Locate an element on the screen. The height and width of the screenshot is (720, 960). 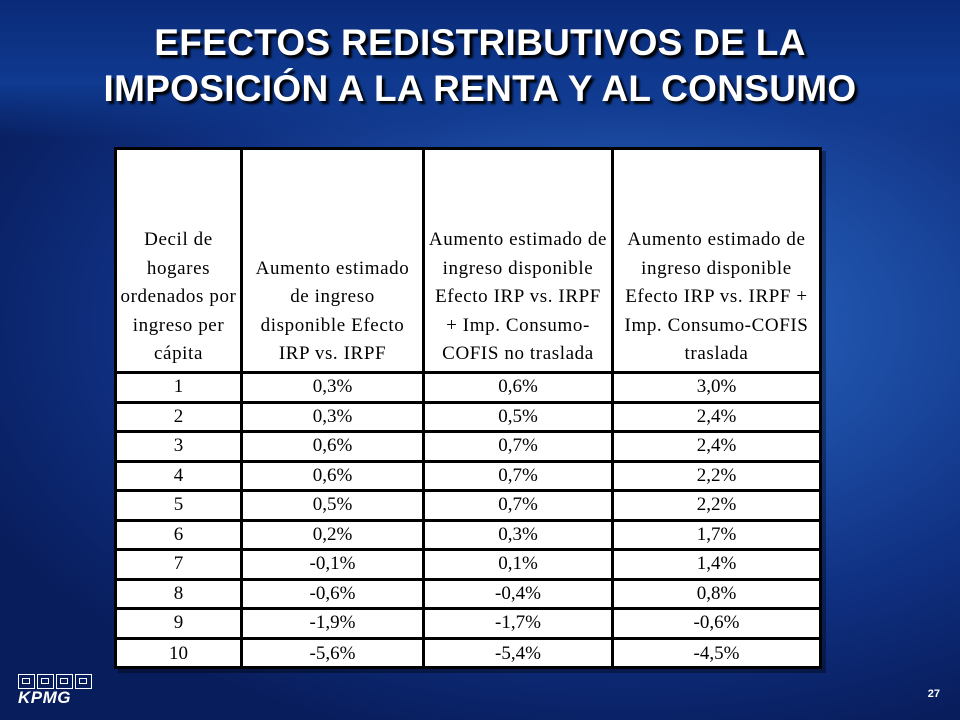
cell-decil: 1 is located at coordinates (180, 389).